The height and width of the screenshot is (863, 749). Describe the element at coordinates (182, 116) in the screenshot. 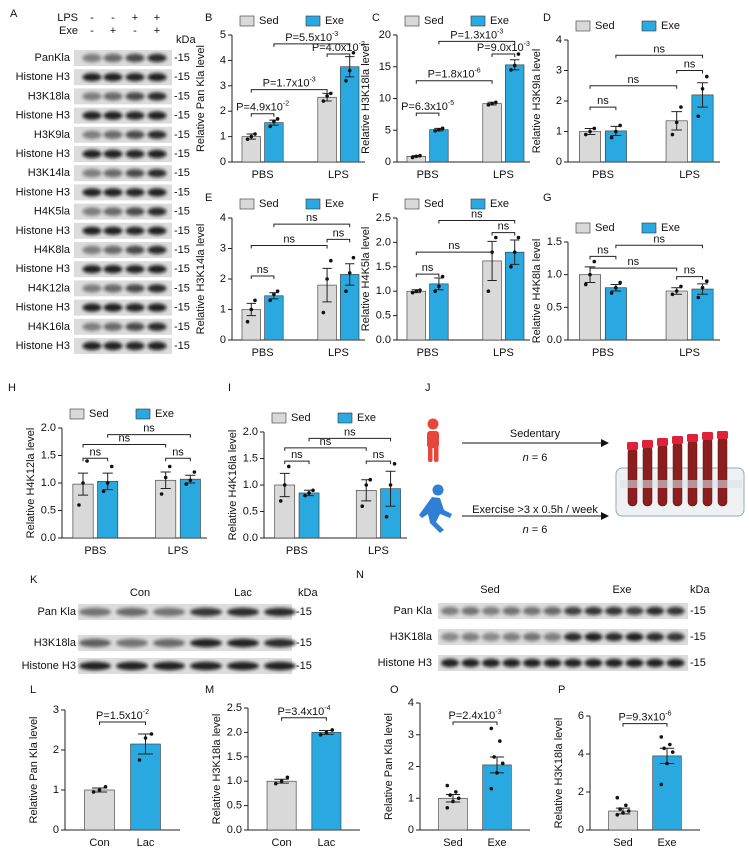

I see `marker-label: -15` at that location.